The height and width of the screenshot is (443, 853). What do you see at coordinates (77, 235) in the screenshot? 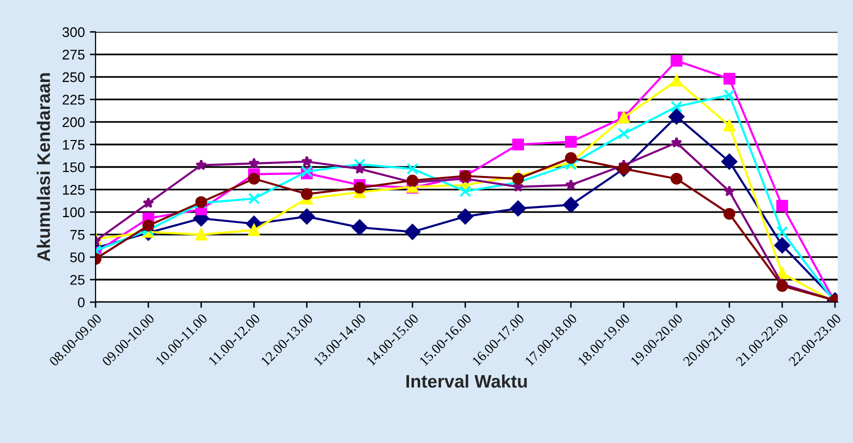
I see `y-tick-label: 75` at bounding box center [77, 235].